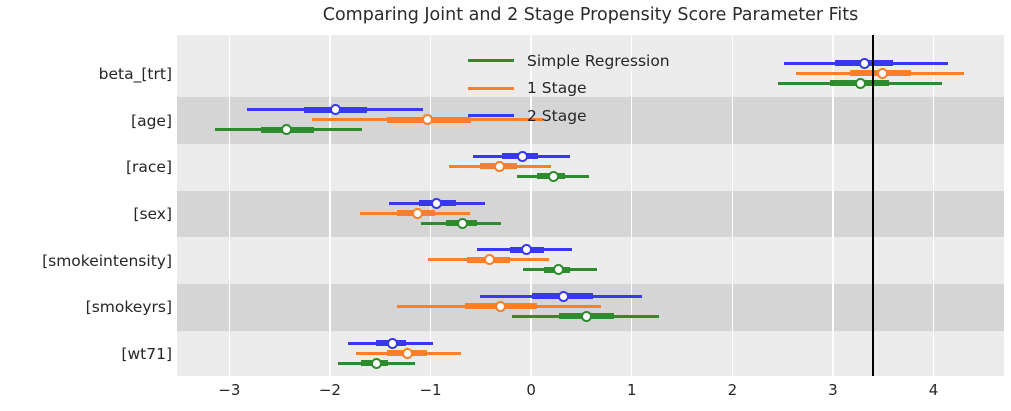  Describe the element at coordinates (833, 390) in the screenshot. I see `x-tick-label: 3` at that location.